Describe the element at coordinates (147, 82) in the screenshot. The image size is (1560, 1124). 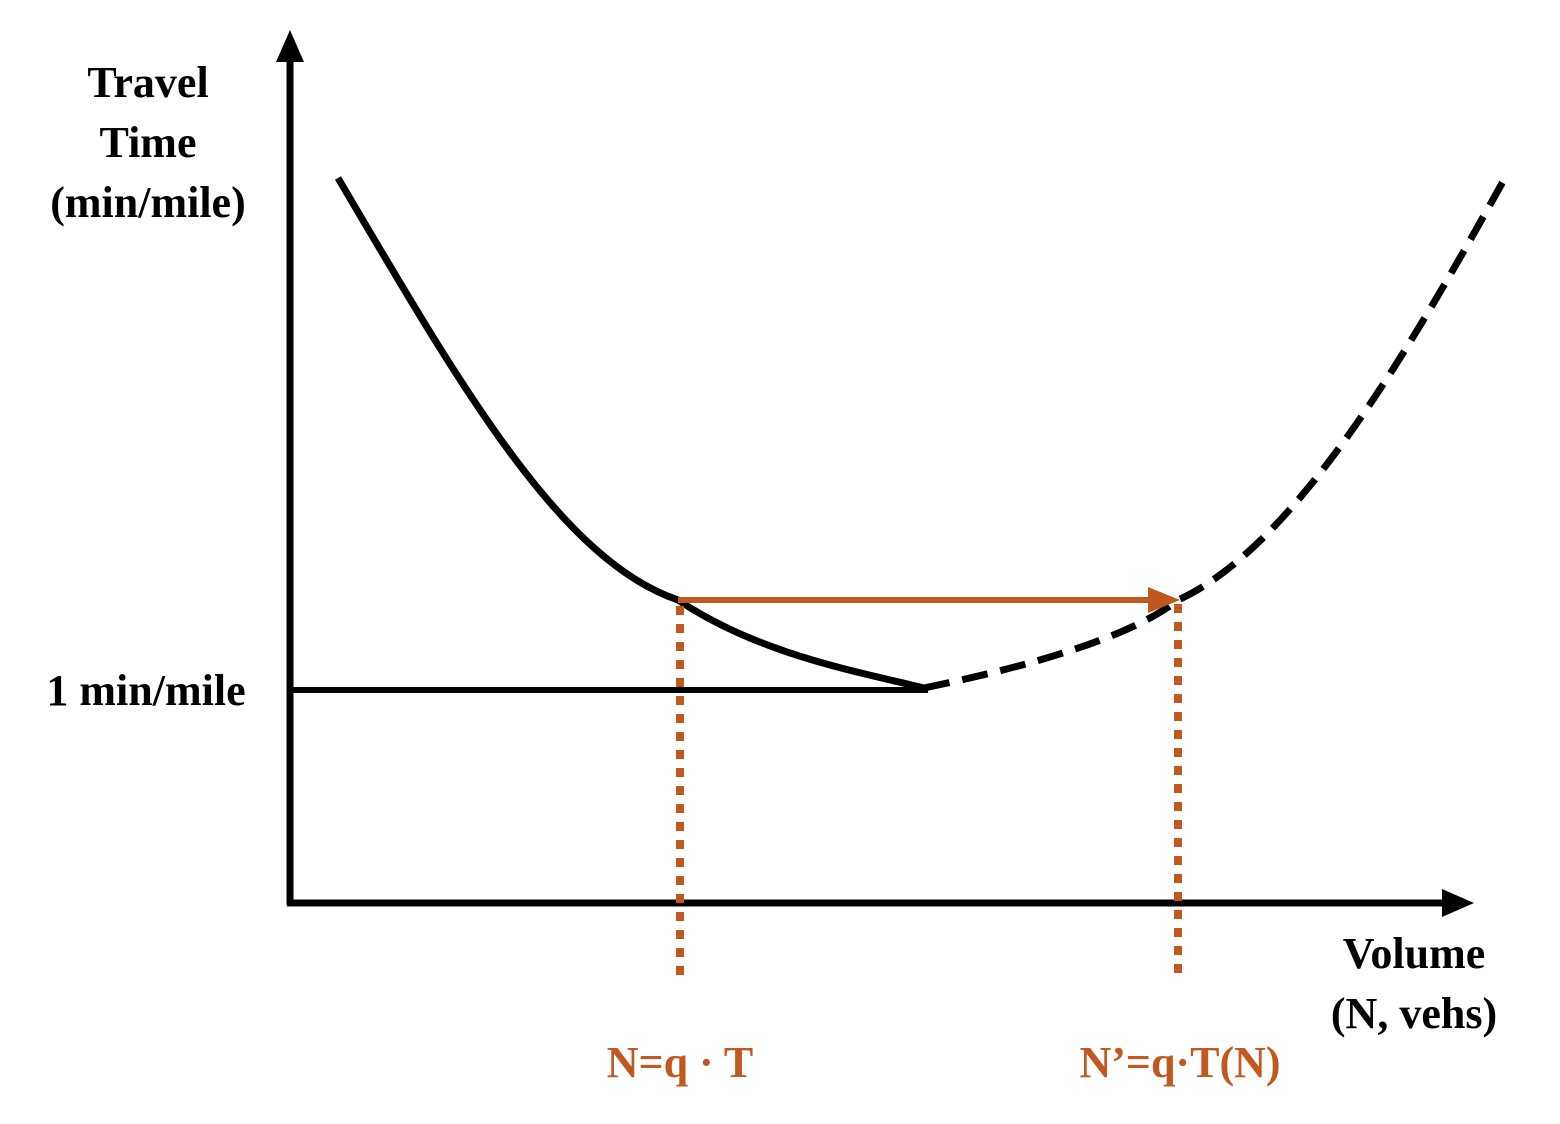
I see `y-axis-label-line1: Travel` at that location.